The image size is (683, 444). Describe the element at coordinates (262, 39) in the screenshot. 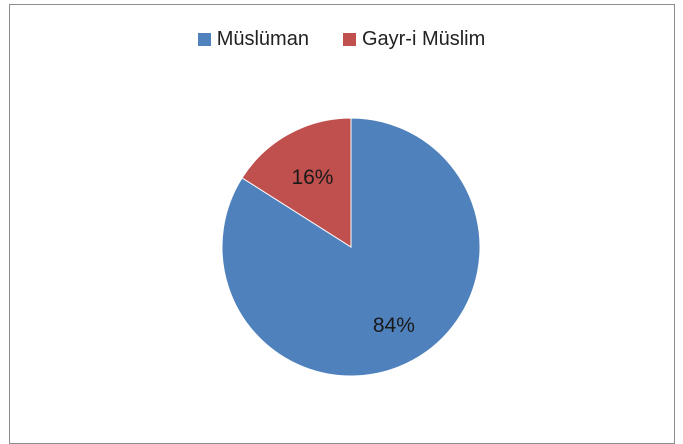

I see `legend-label-muslim: Müslüman` at that location.